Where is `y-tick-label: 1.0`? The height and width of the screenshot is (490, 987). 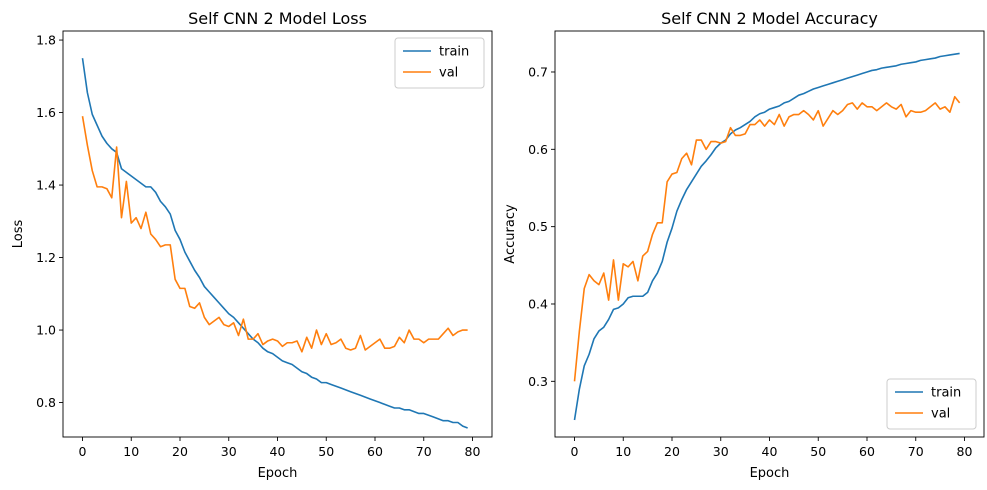
y-tick-label: 1.0 is located at coordinates (46, 330).